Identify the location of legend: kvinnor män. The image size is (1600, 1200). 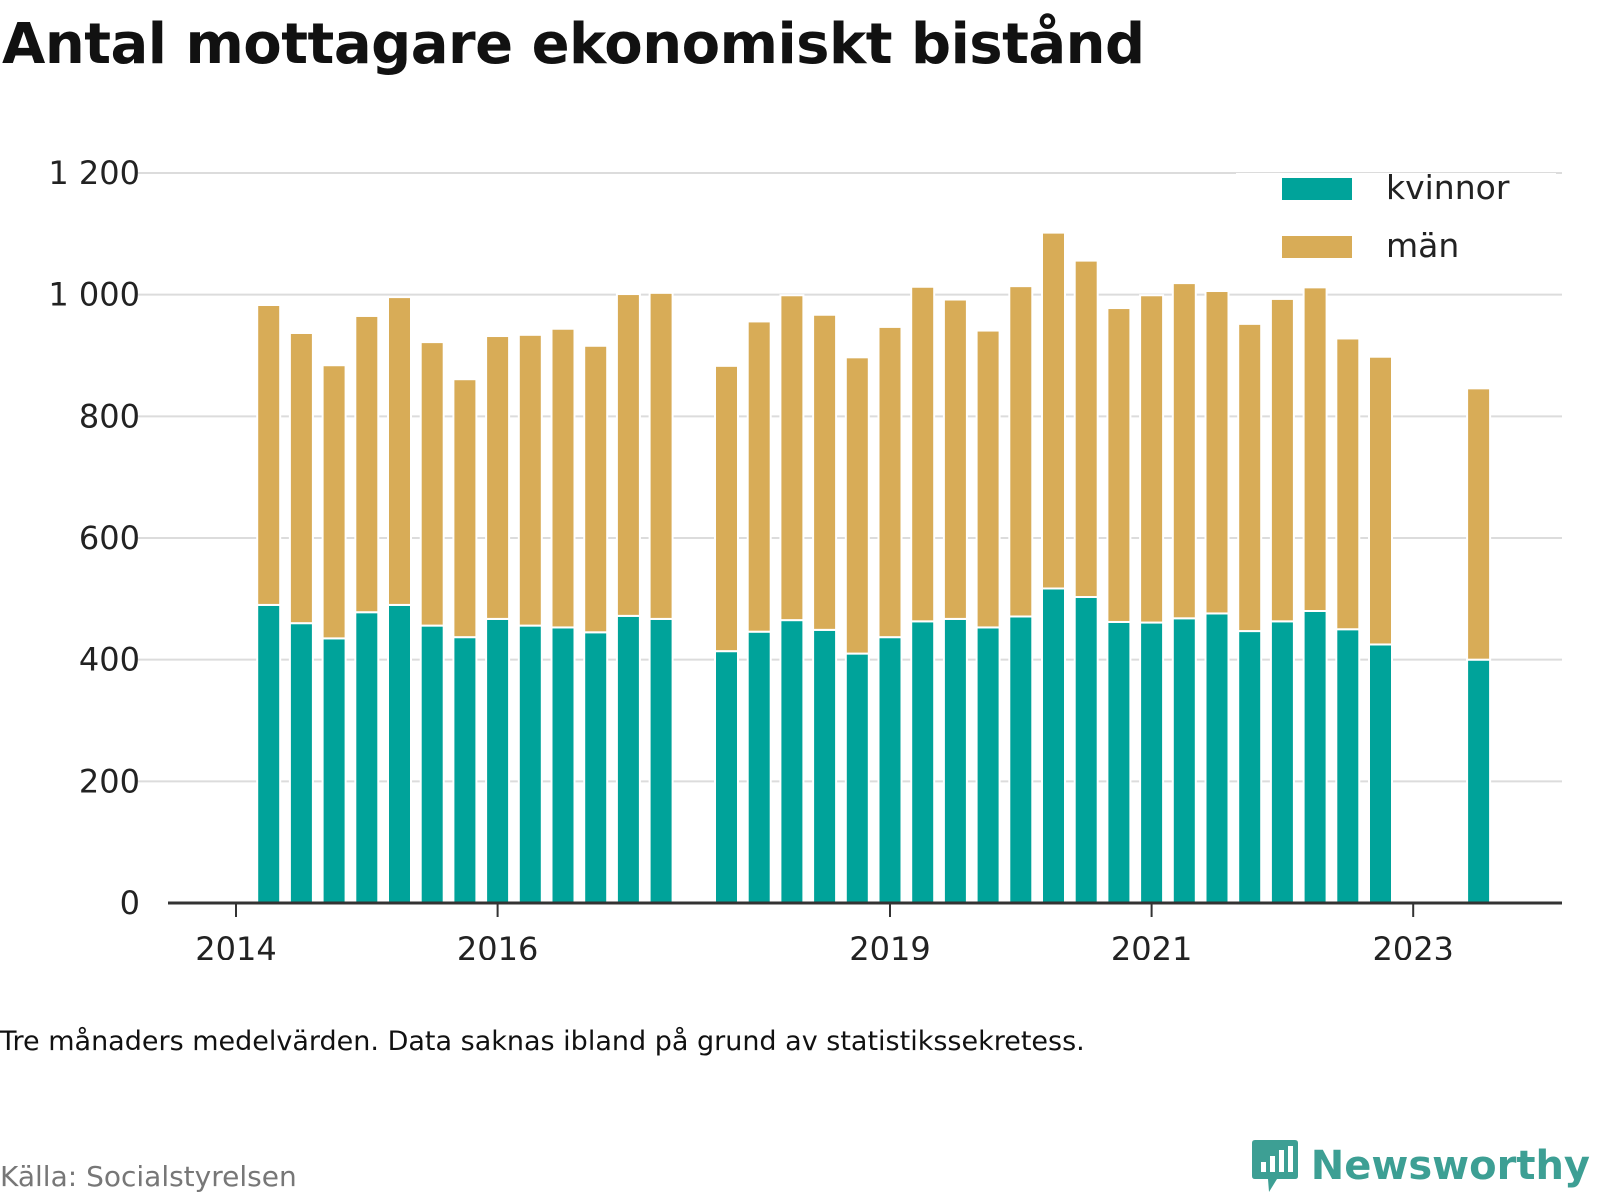
(1396, 224).